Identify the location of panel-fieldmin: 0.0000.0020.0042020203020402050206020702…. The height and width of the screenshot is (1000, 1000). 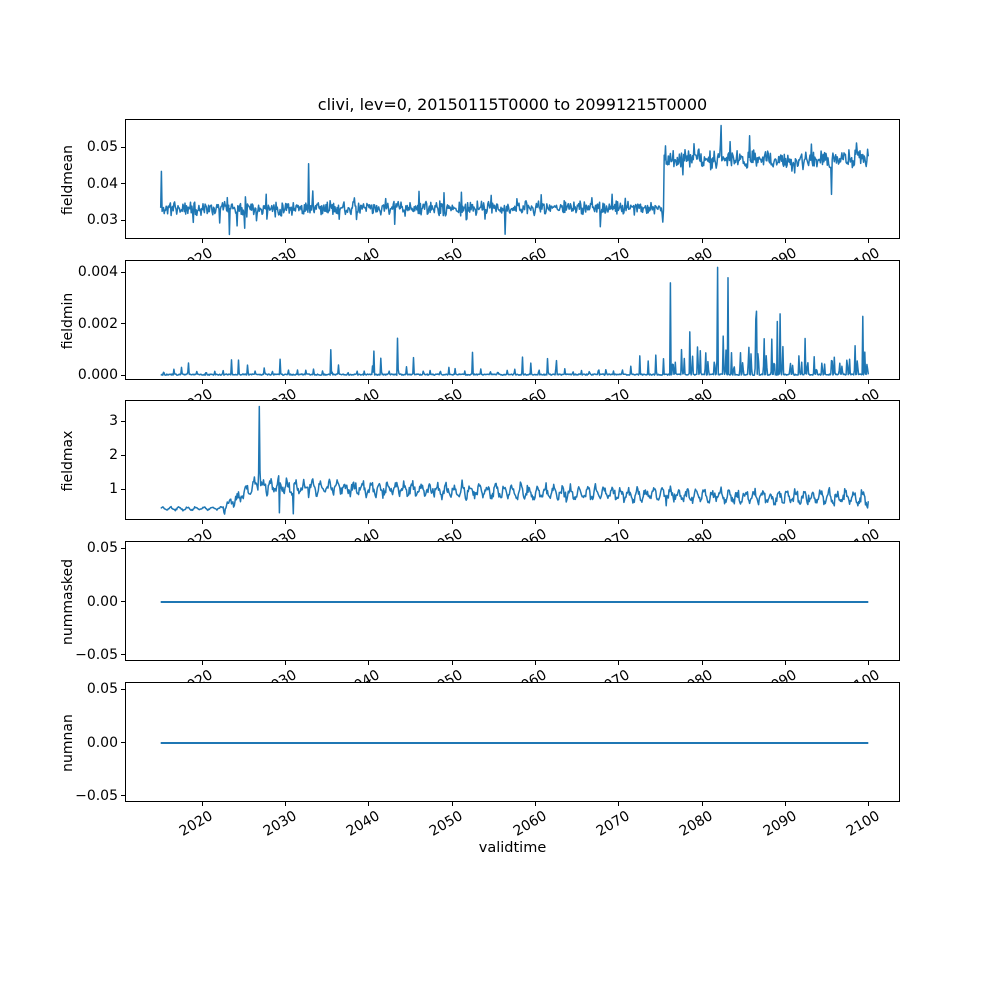
(480, 339).